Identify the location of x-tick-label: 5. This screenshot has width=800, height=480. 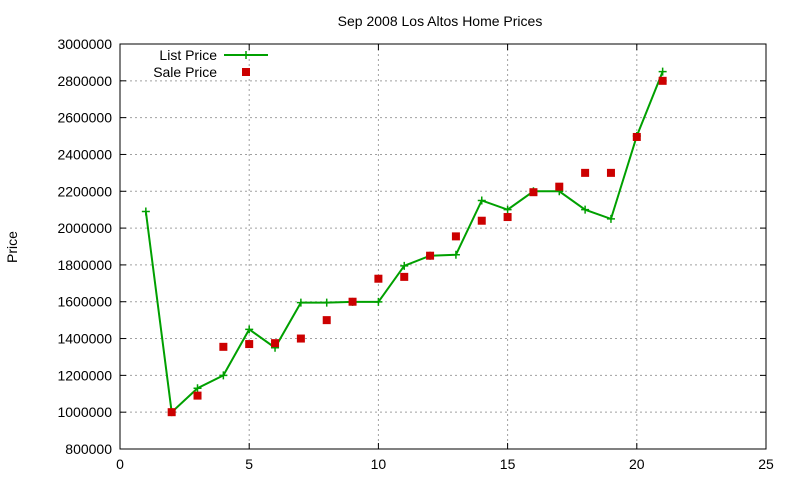
(249, 464).